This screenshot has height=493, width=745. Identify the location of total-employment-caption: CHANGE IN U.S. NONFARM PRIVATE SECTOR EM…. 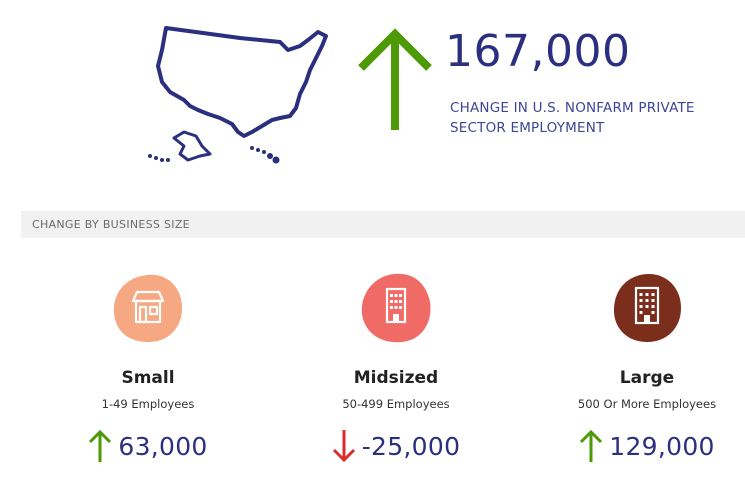
(572, 118).